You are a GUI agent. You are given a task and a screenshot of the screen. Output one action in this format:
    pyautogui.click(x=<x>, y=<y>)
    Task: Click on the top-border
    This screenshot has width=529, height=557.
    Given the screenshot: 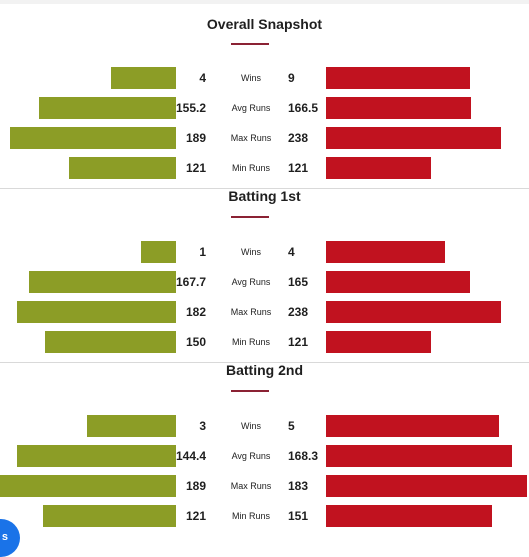 What is the action you would take?
    pyautogui.click(x=264, y=2)
    